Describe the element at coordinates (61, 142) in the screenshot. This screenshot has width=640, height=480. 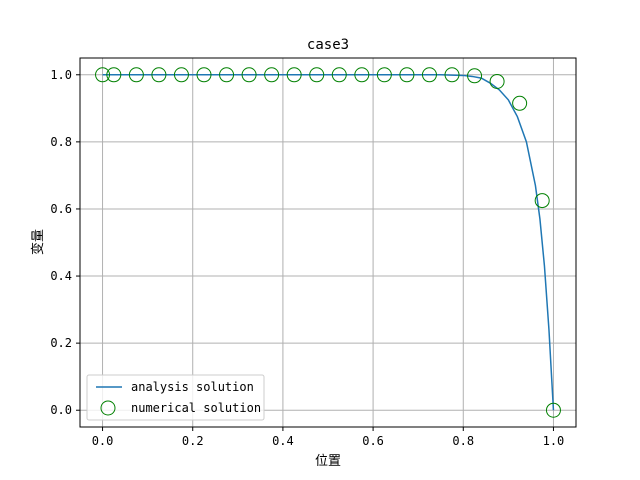
I see `y-tick-label: 0.8` at that location.